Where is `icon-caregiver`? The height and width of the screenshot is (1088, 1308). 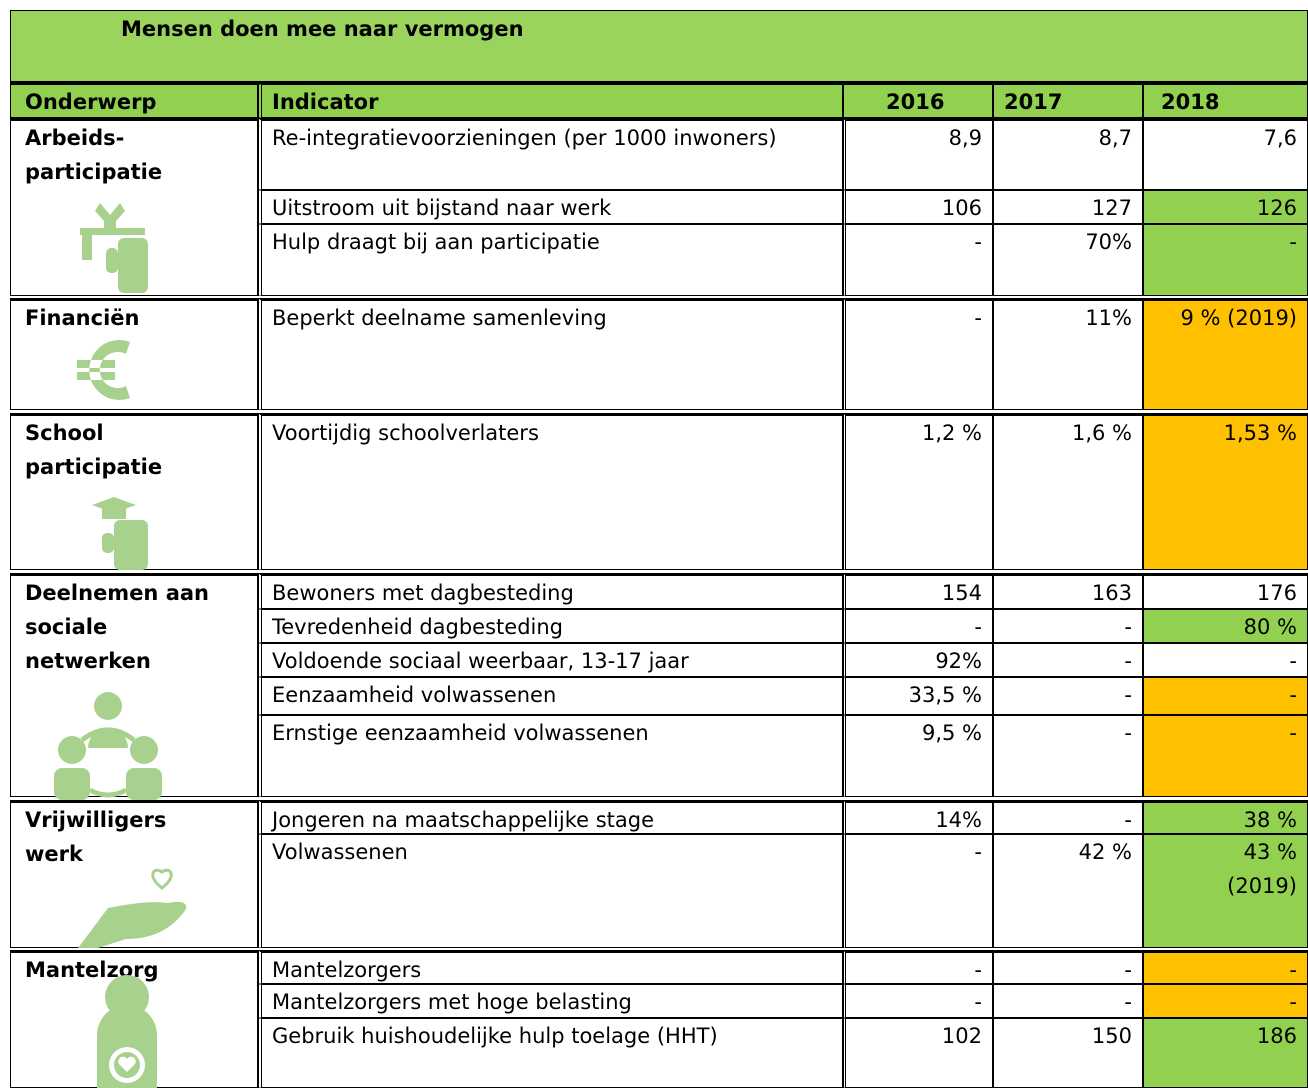
icon-caregiver is located at coordinates (127, 1031).